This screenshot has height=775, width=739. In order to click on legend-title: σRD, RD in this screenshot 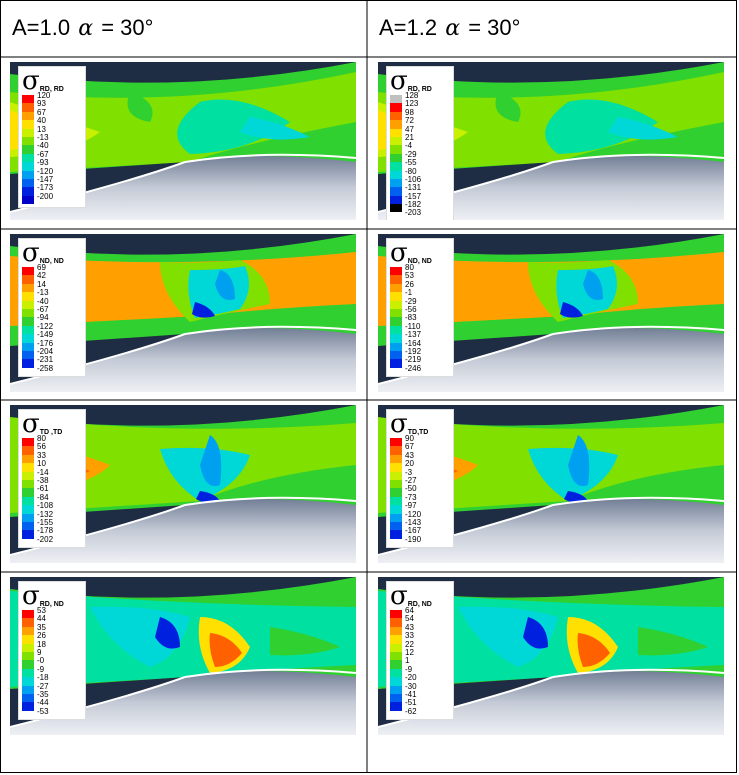, I will do `click(420, 81)`.